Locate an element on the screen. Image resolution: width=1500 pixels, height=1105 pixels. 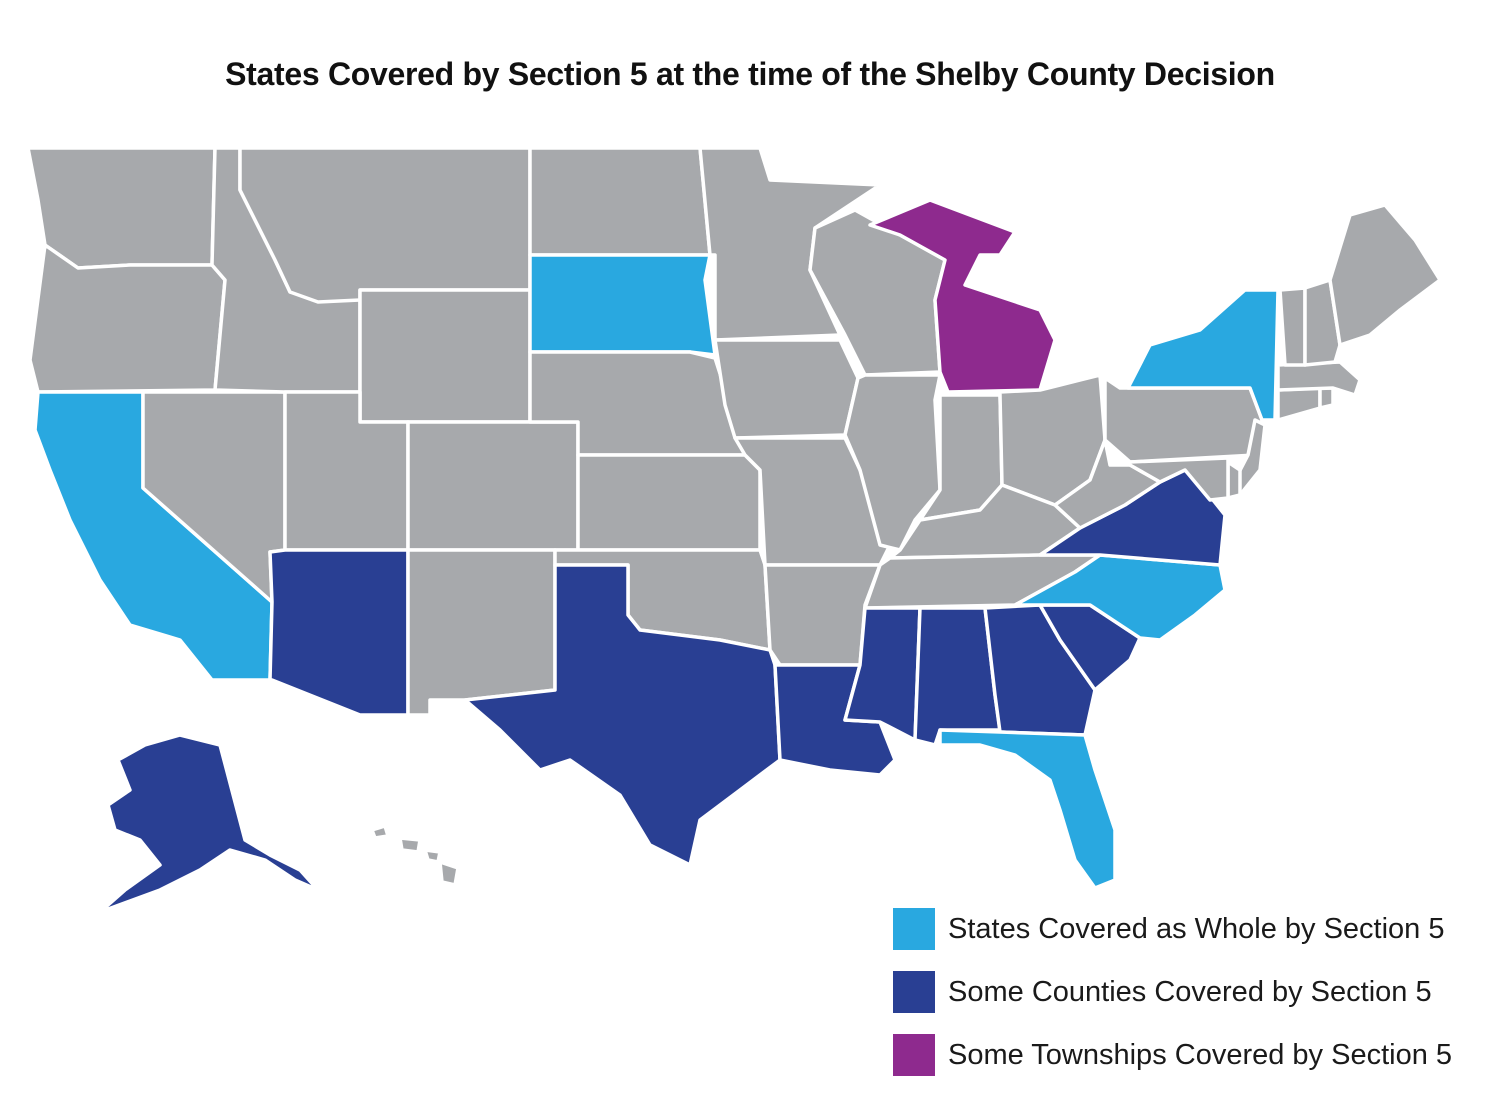
state-nd is located at coordinates (620, 201).